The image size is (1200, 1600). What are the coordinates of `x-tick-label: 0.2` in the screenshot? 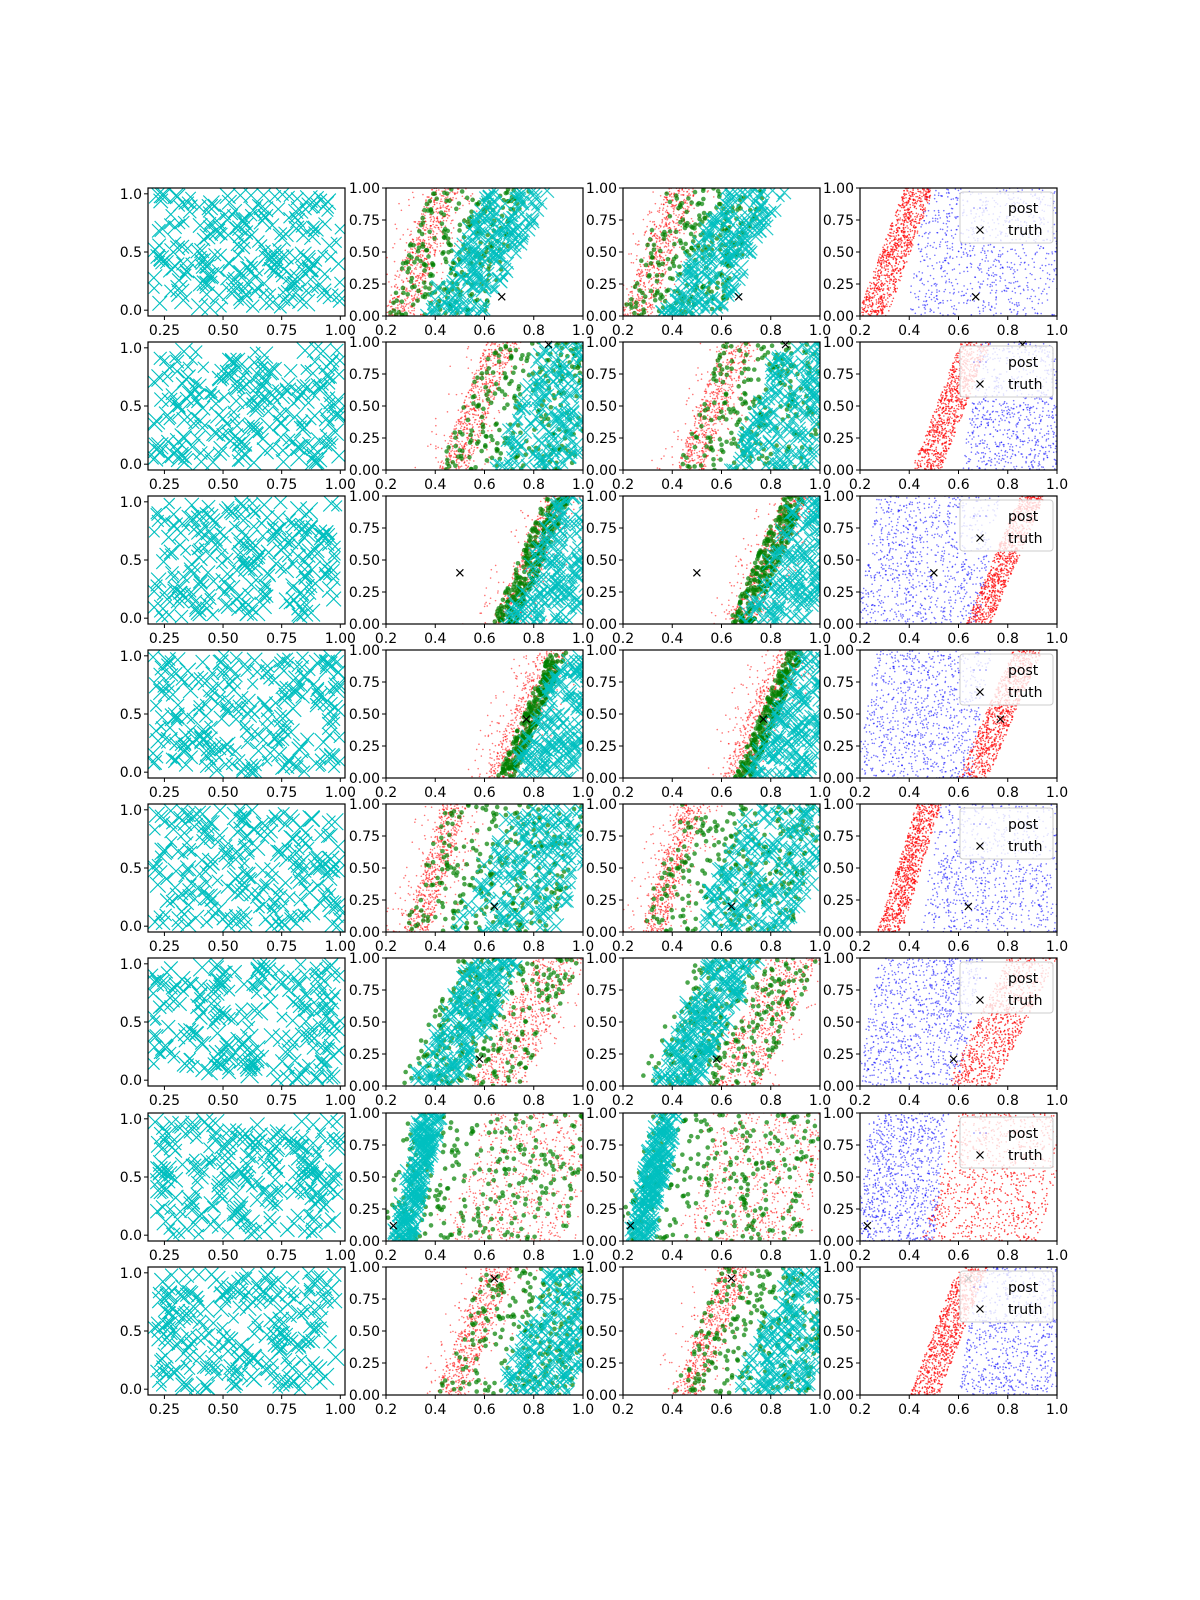 It's located at (623, 331).